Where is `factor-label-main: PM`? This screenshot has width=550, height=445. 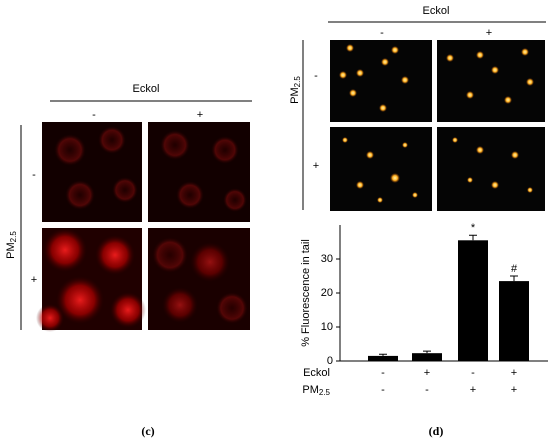
factor-label-main: PM is located at coordinates (310, 390).